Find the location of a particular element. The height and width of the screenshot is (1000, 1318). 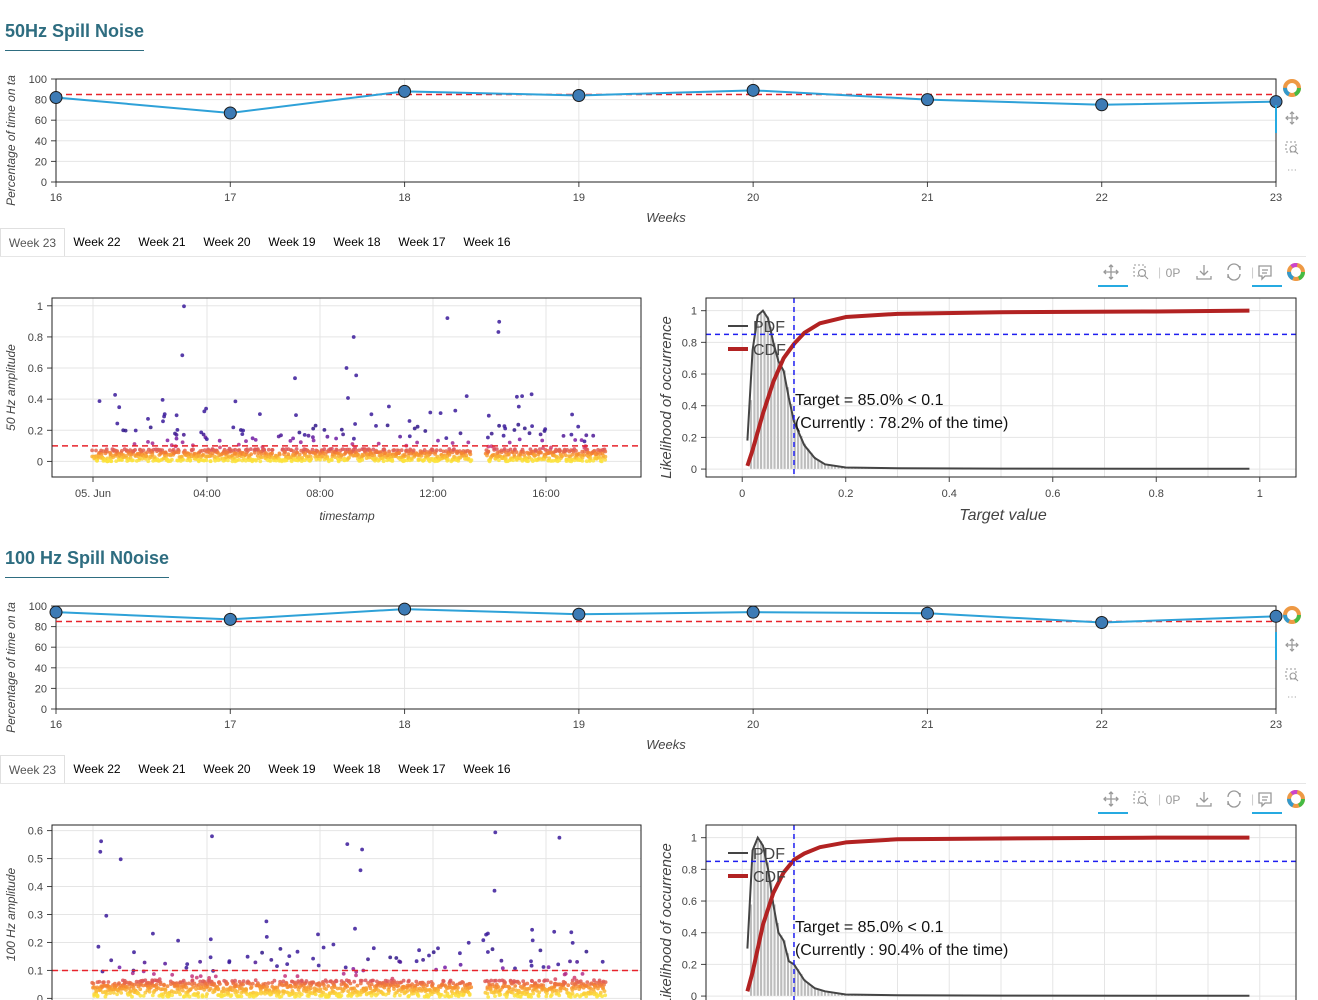

y-axis-label: 50 Hz amplitude is located at coordinates (11, 387).